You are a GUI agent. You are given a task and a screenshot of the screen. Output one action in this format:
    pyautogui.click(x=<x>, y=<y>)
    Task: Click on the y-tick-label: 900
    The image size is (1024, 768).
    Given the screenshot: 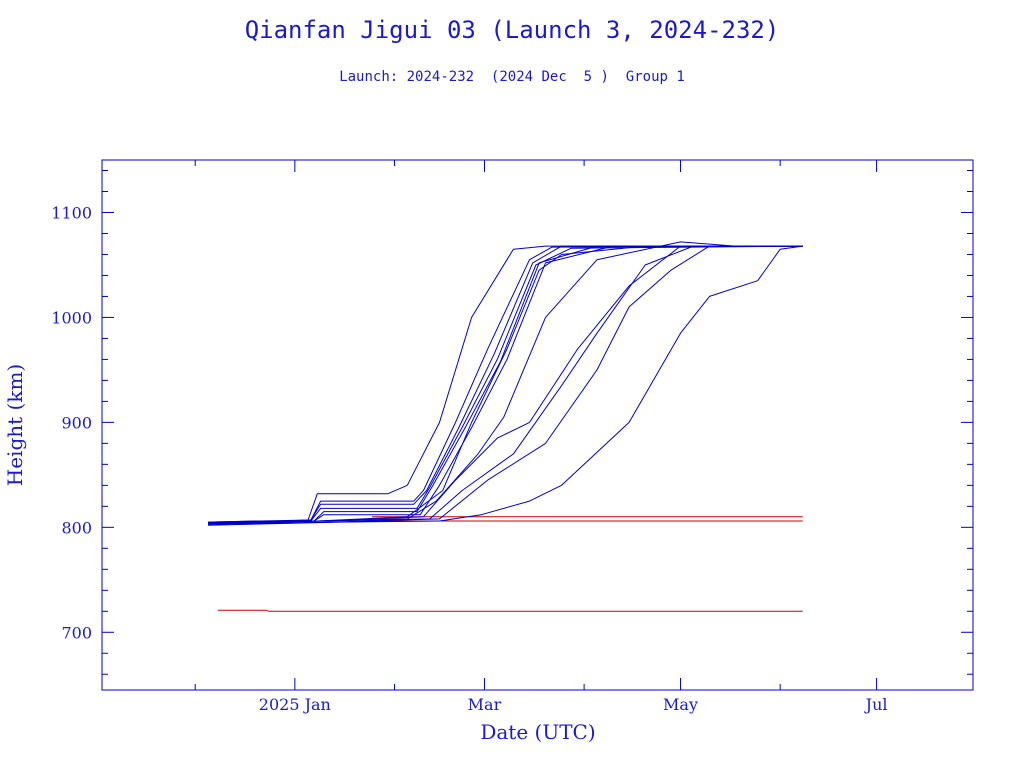 What is the action you would take?
    pyautogui.click(x=76, y=422)
    